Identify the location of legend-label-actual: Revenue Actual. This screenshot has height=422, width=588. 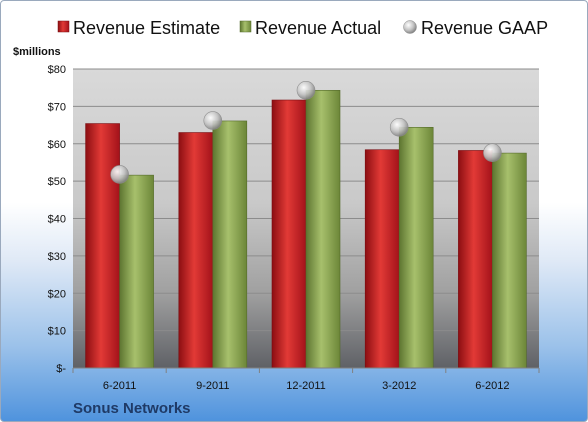
(318, 28).